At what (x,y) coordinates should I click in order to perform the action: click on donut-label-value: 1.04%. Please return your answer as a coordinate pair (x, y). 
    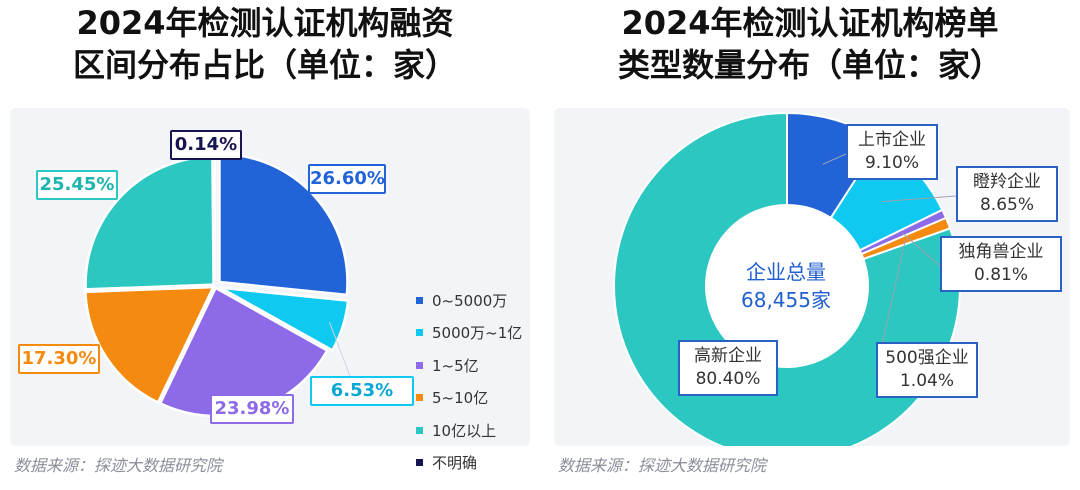
    Looking at the image, I should click on (926, 381).